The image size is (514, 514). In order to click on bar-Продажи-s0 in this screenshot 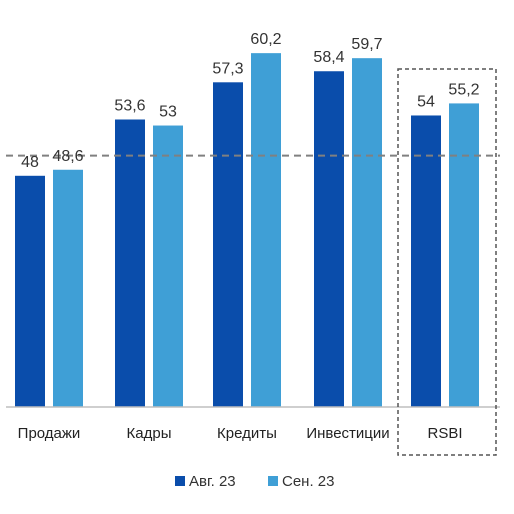, I will do `click(30, 291)`.